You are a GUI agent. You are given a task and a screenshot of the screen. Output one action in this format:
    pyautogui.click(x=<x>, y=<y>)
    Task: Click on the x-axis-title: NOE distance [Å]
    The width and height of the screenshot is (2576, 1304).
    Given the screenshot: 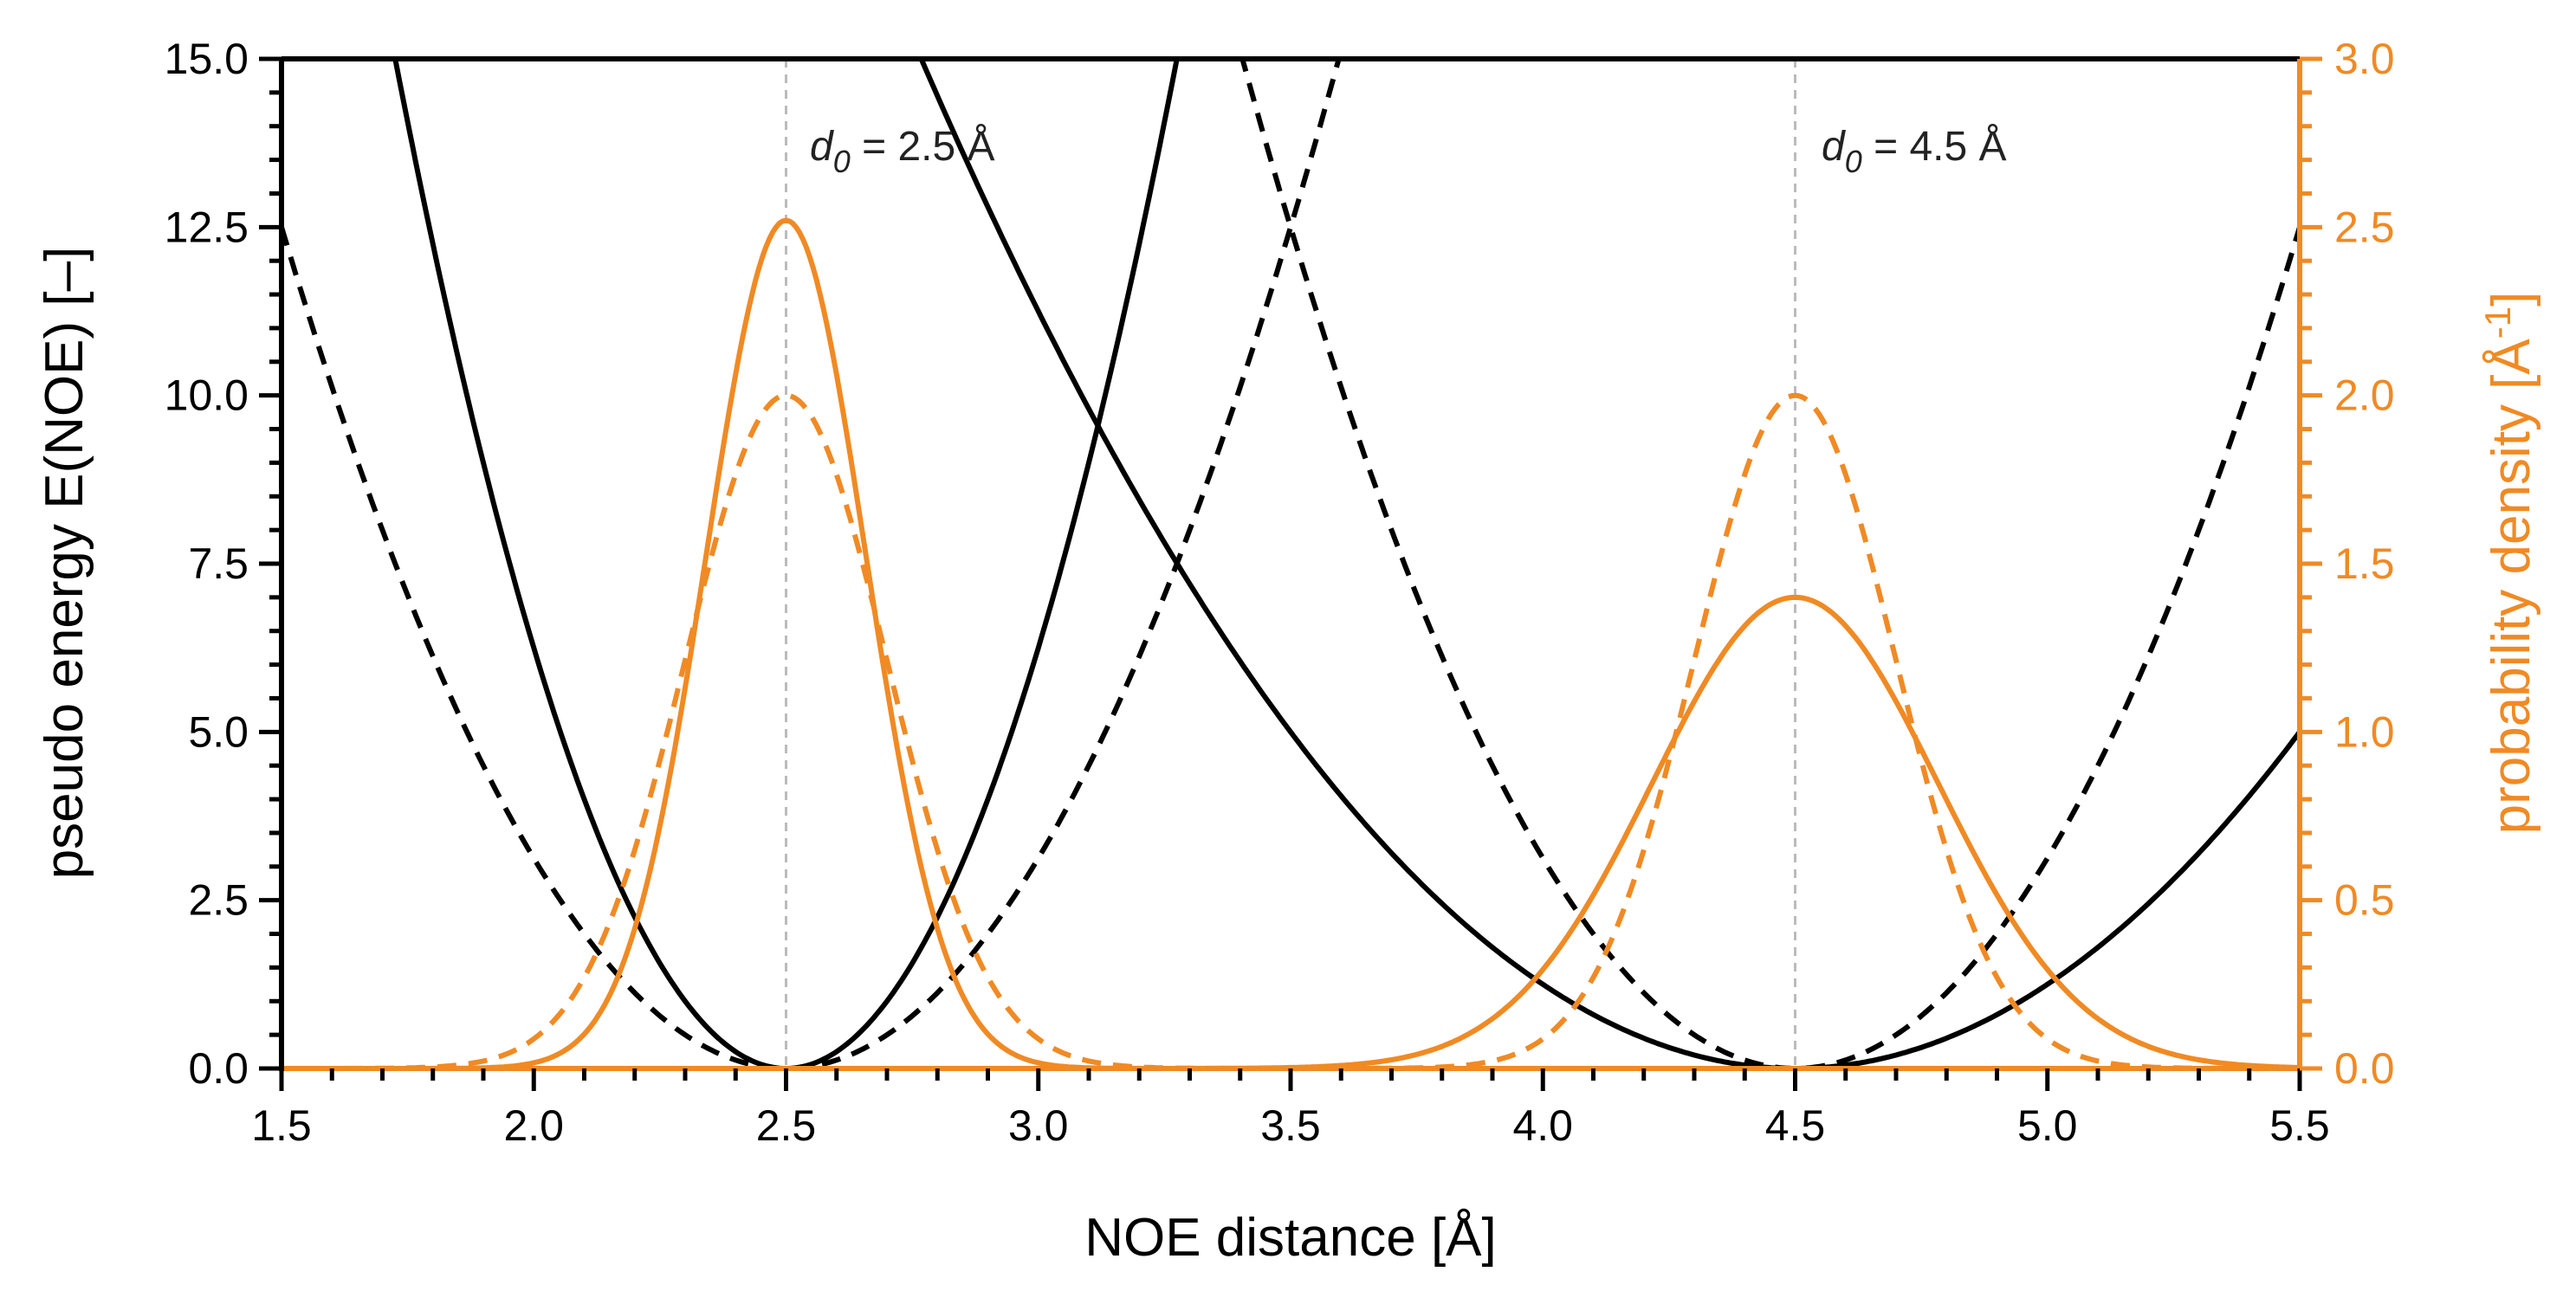 What is the action you would take?
    pyautogui.click(x=1290, y=1238)
    